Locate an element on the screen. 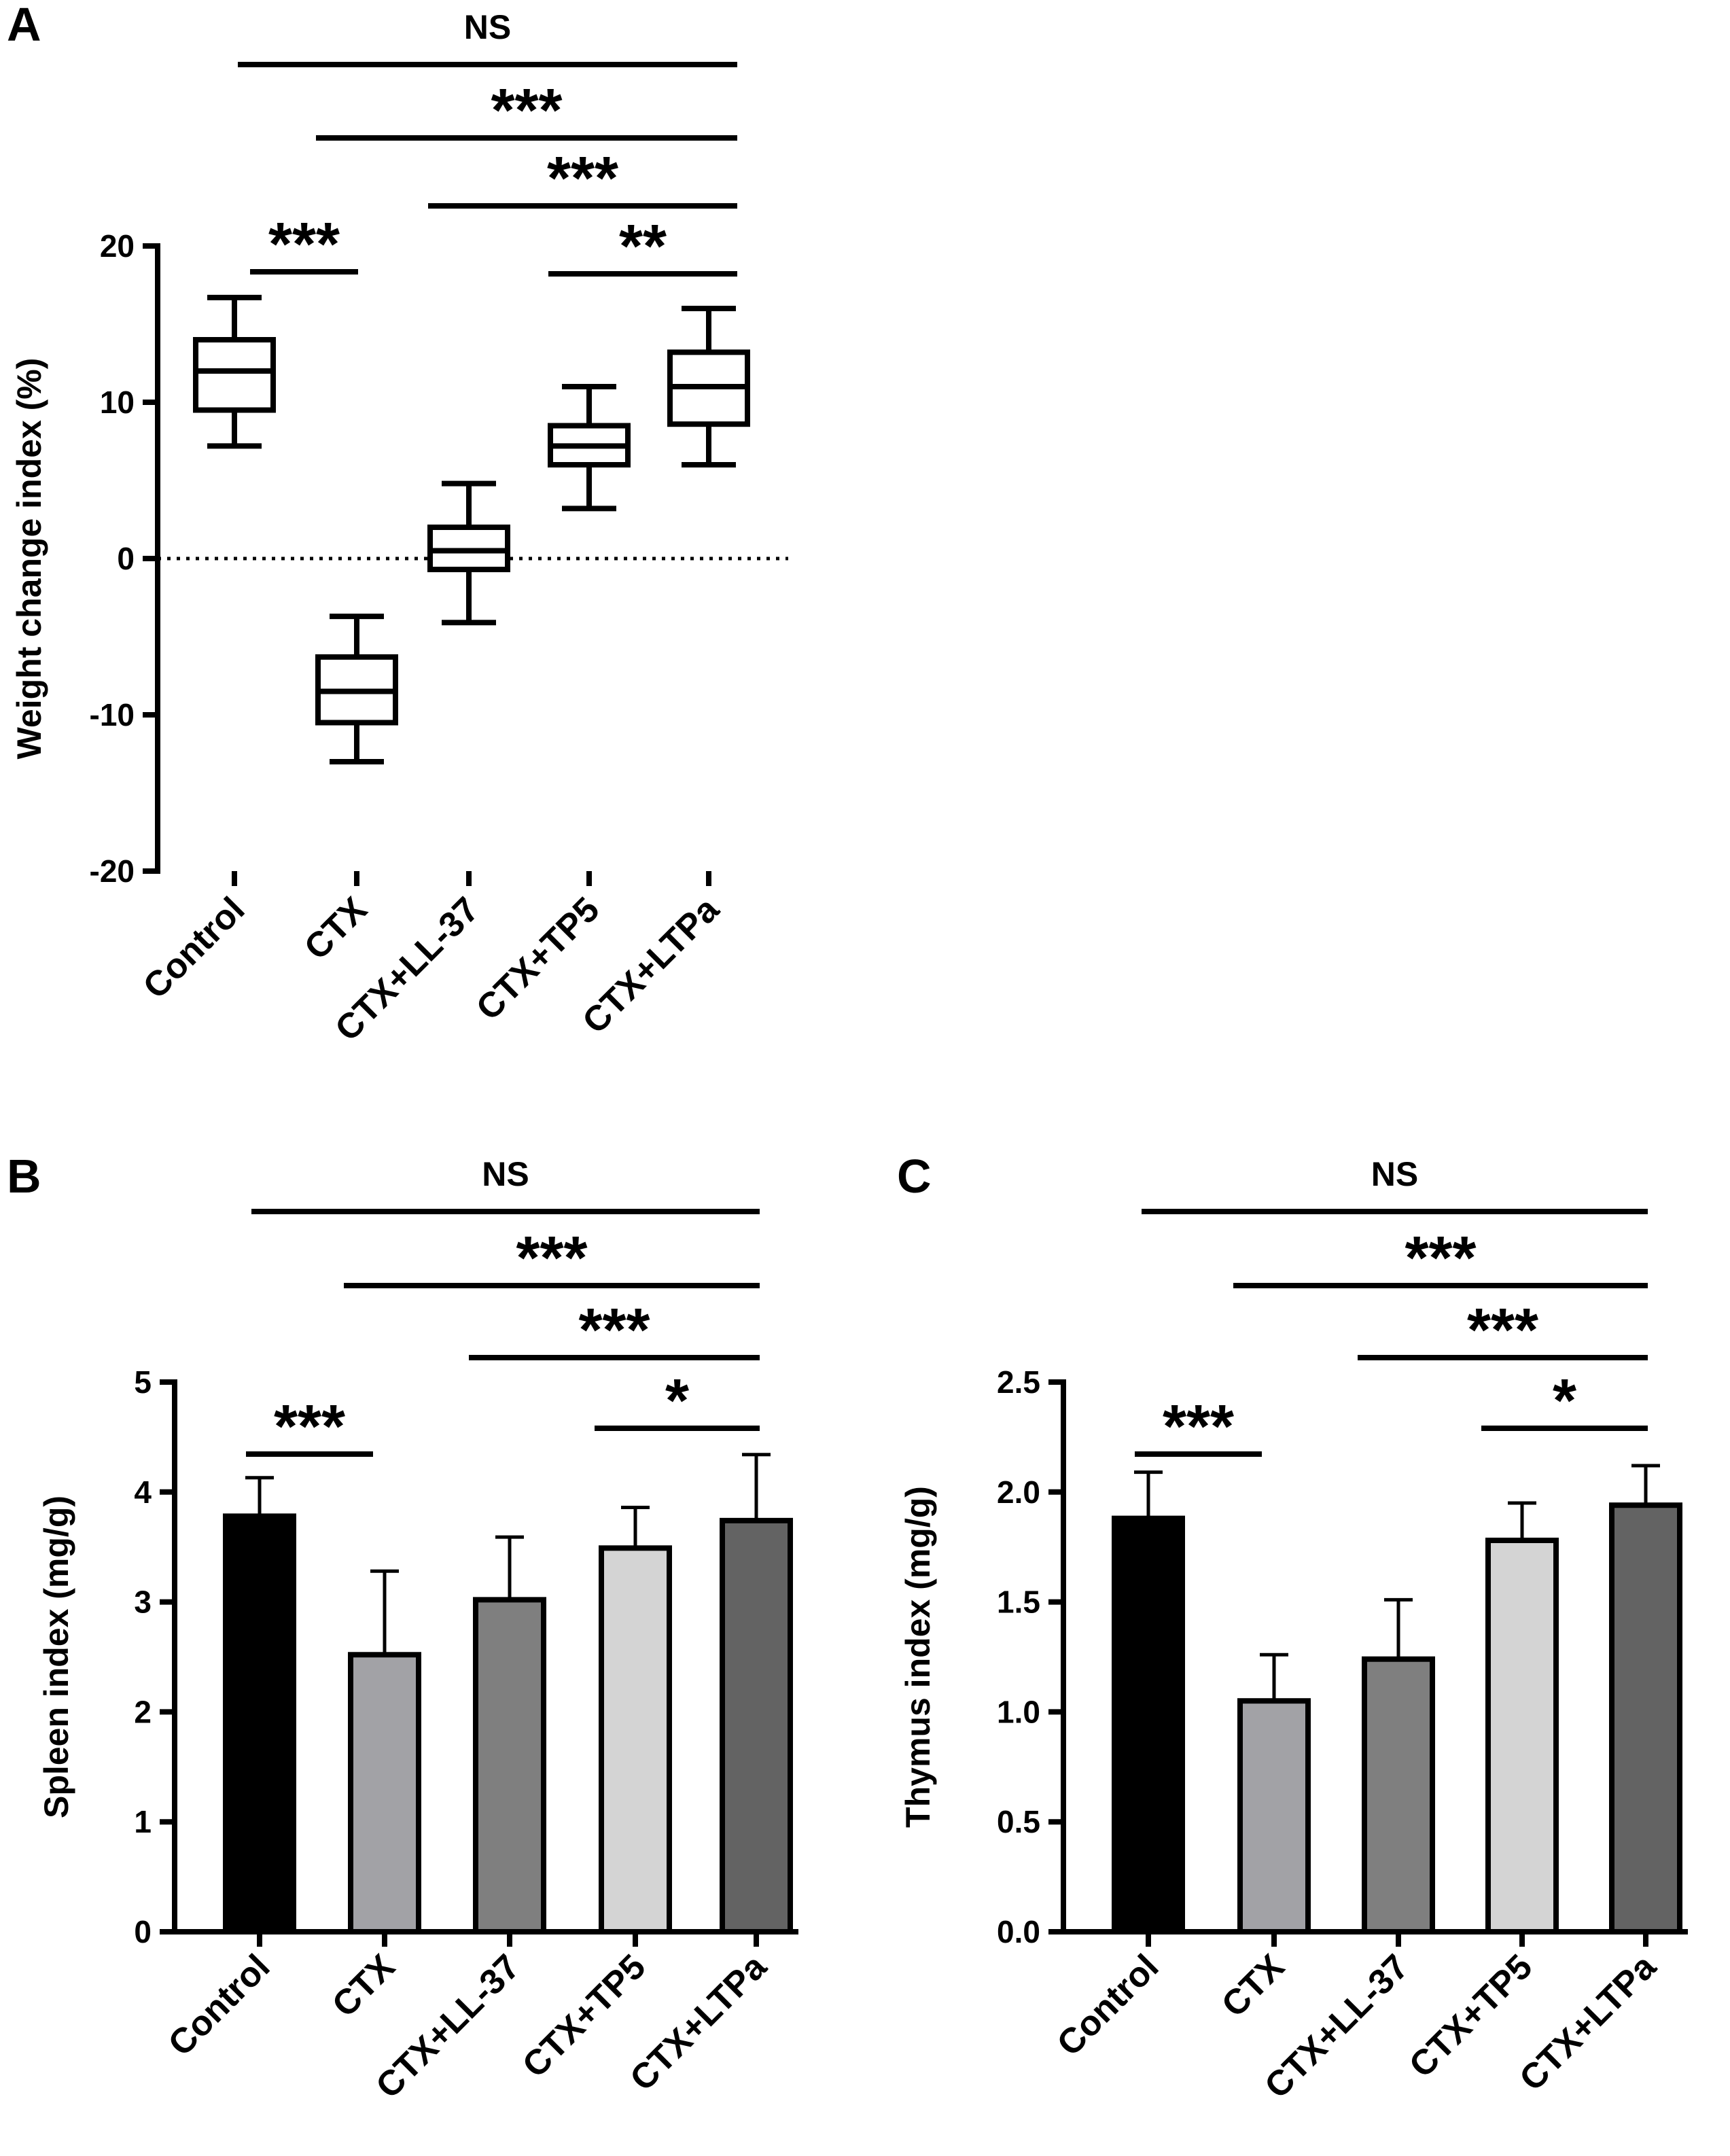 The height and width of the screenshot is (2156, 1730). y-tick-label: 0.0 is located at coordinates (1018, 1932).